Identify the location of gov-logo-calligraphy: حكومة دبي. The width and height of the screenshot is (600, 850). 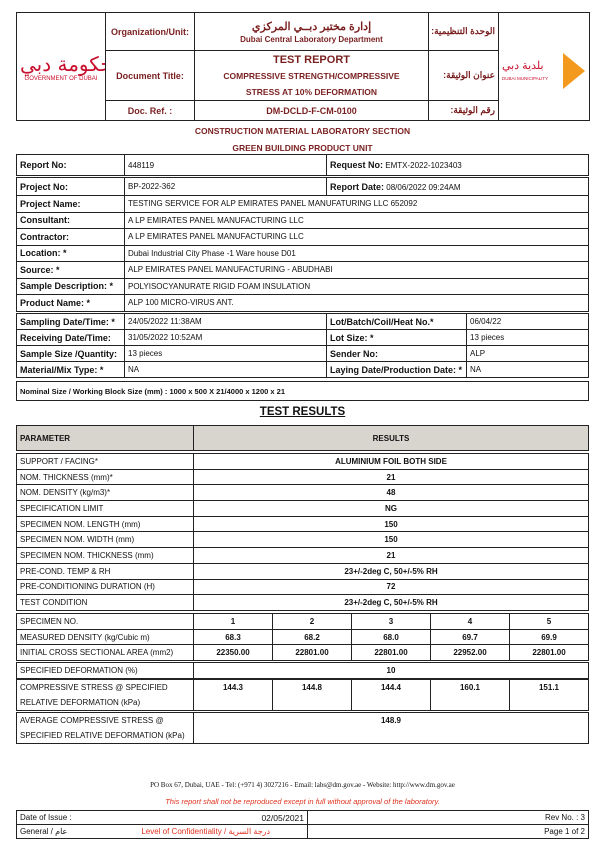
(63, 63).